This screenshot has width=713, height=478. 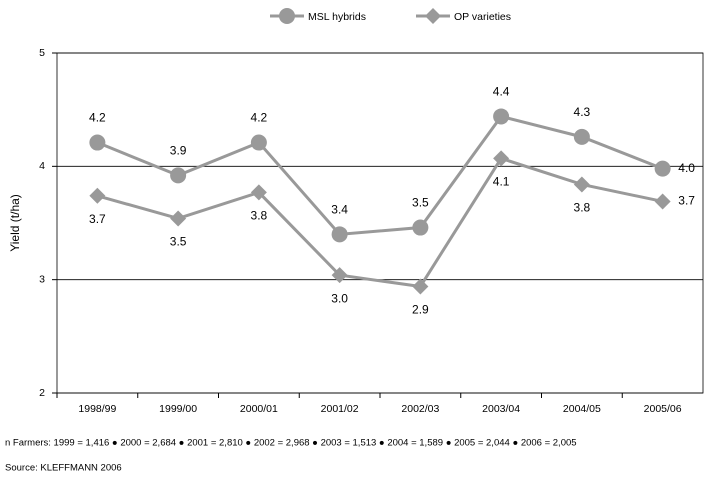 What do you see at coordinates (42, 393) in the screenshot?
I see `y-tick-label: 2` at bounding box center [42, 393].